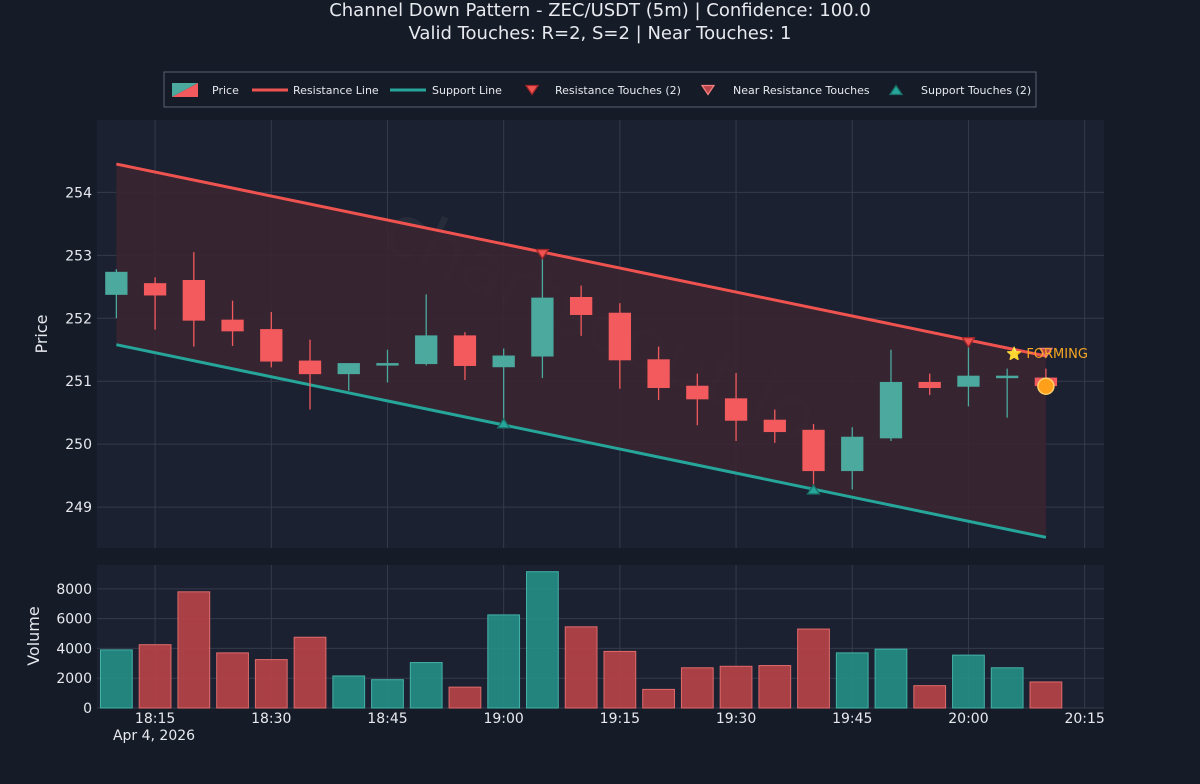 This screenshot has height=784, width=1200. What do you see at coordinates (968, 719) in the screenshot?
I see `time-tick-label: 20:00` at bounding box center [968, 719].